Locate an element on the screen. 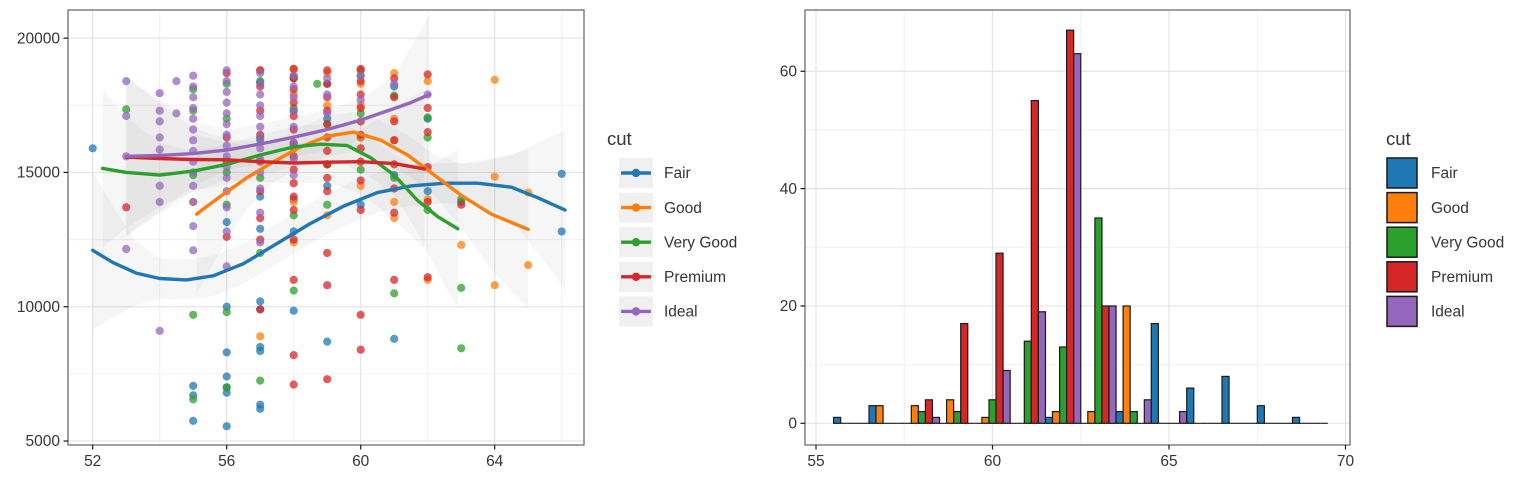  legend-entry-very-good: Very Good is located at coordinates (678, 242).